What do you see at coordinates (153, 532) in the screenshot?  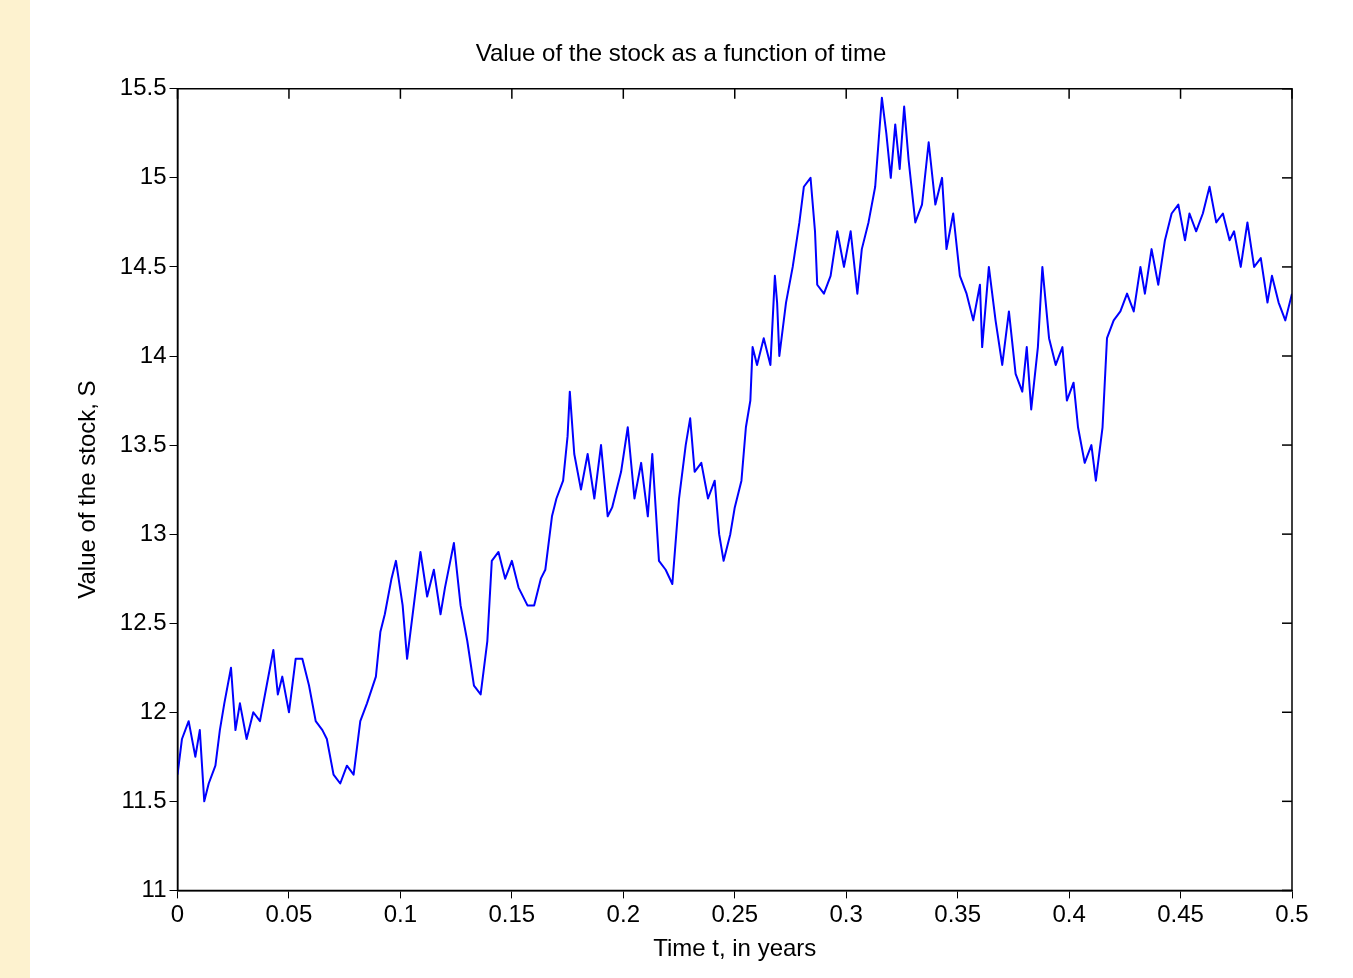 I see `y-tick-label: 13` at bounding box center [153, 532].